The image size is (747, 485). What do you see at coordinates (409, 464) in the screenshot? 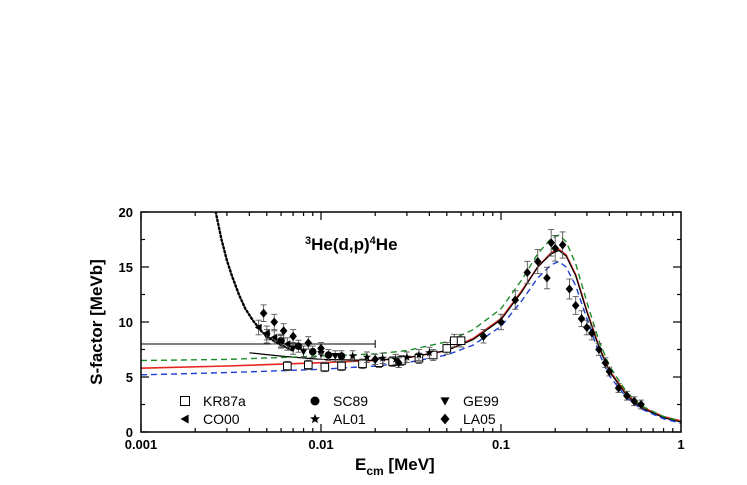
I see `x-axis-title-unit: [MeV]` at bounding box center [409, 464].